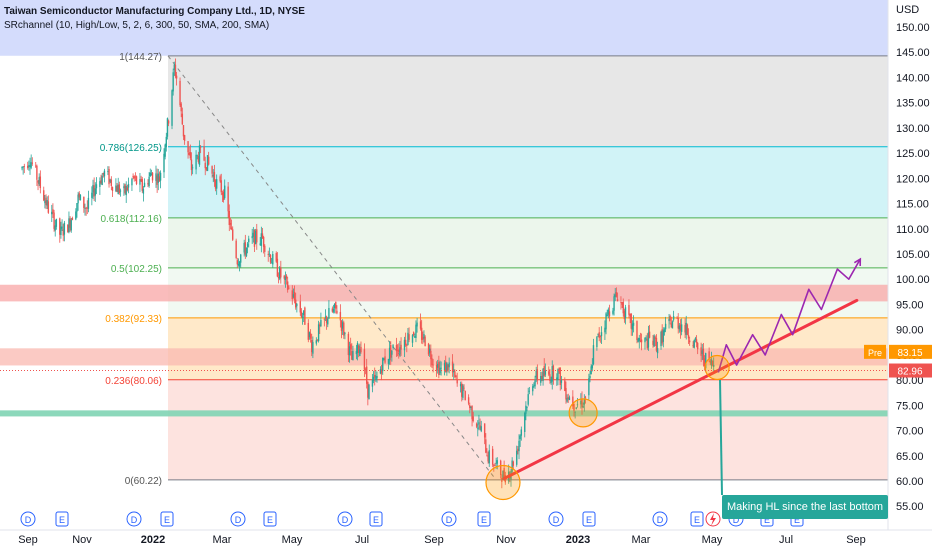 This screenshot has width=932, height=555. Describe the element at coordinates (805, 507) in the screenshot. I see `annotation-callout: Making HL since the last bottom` at that location.